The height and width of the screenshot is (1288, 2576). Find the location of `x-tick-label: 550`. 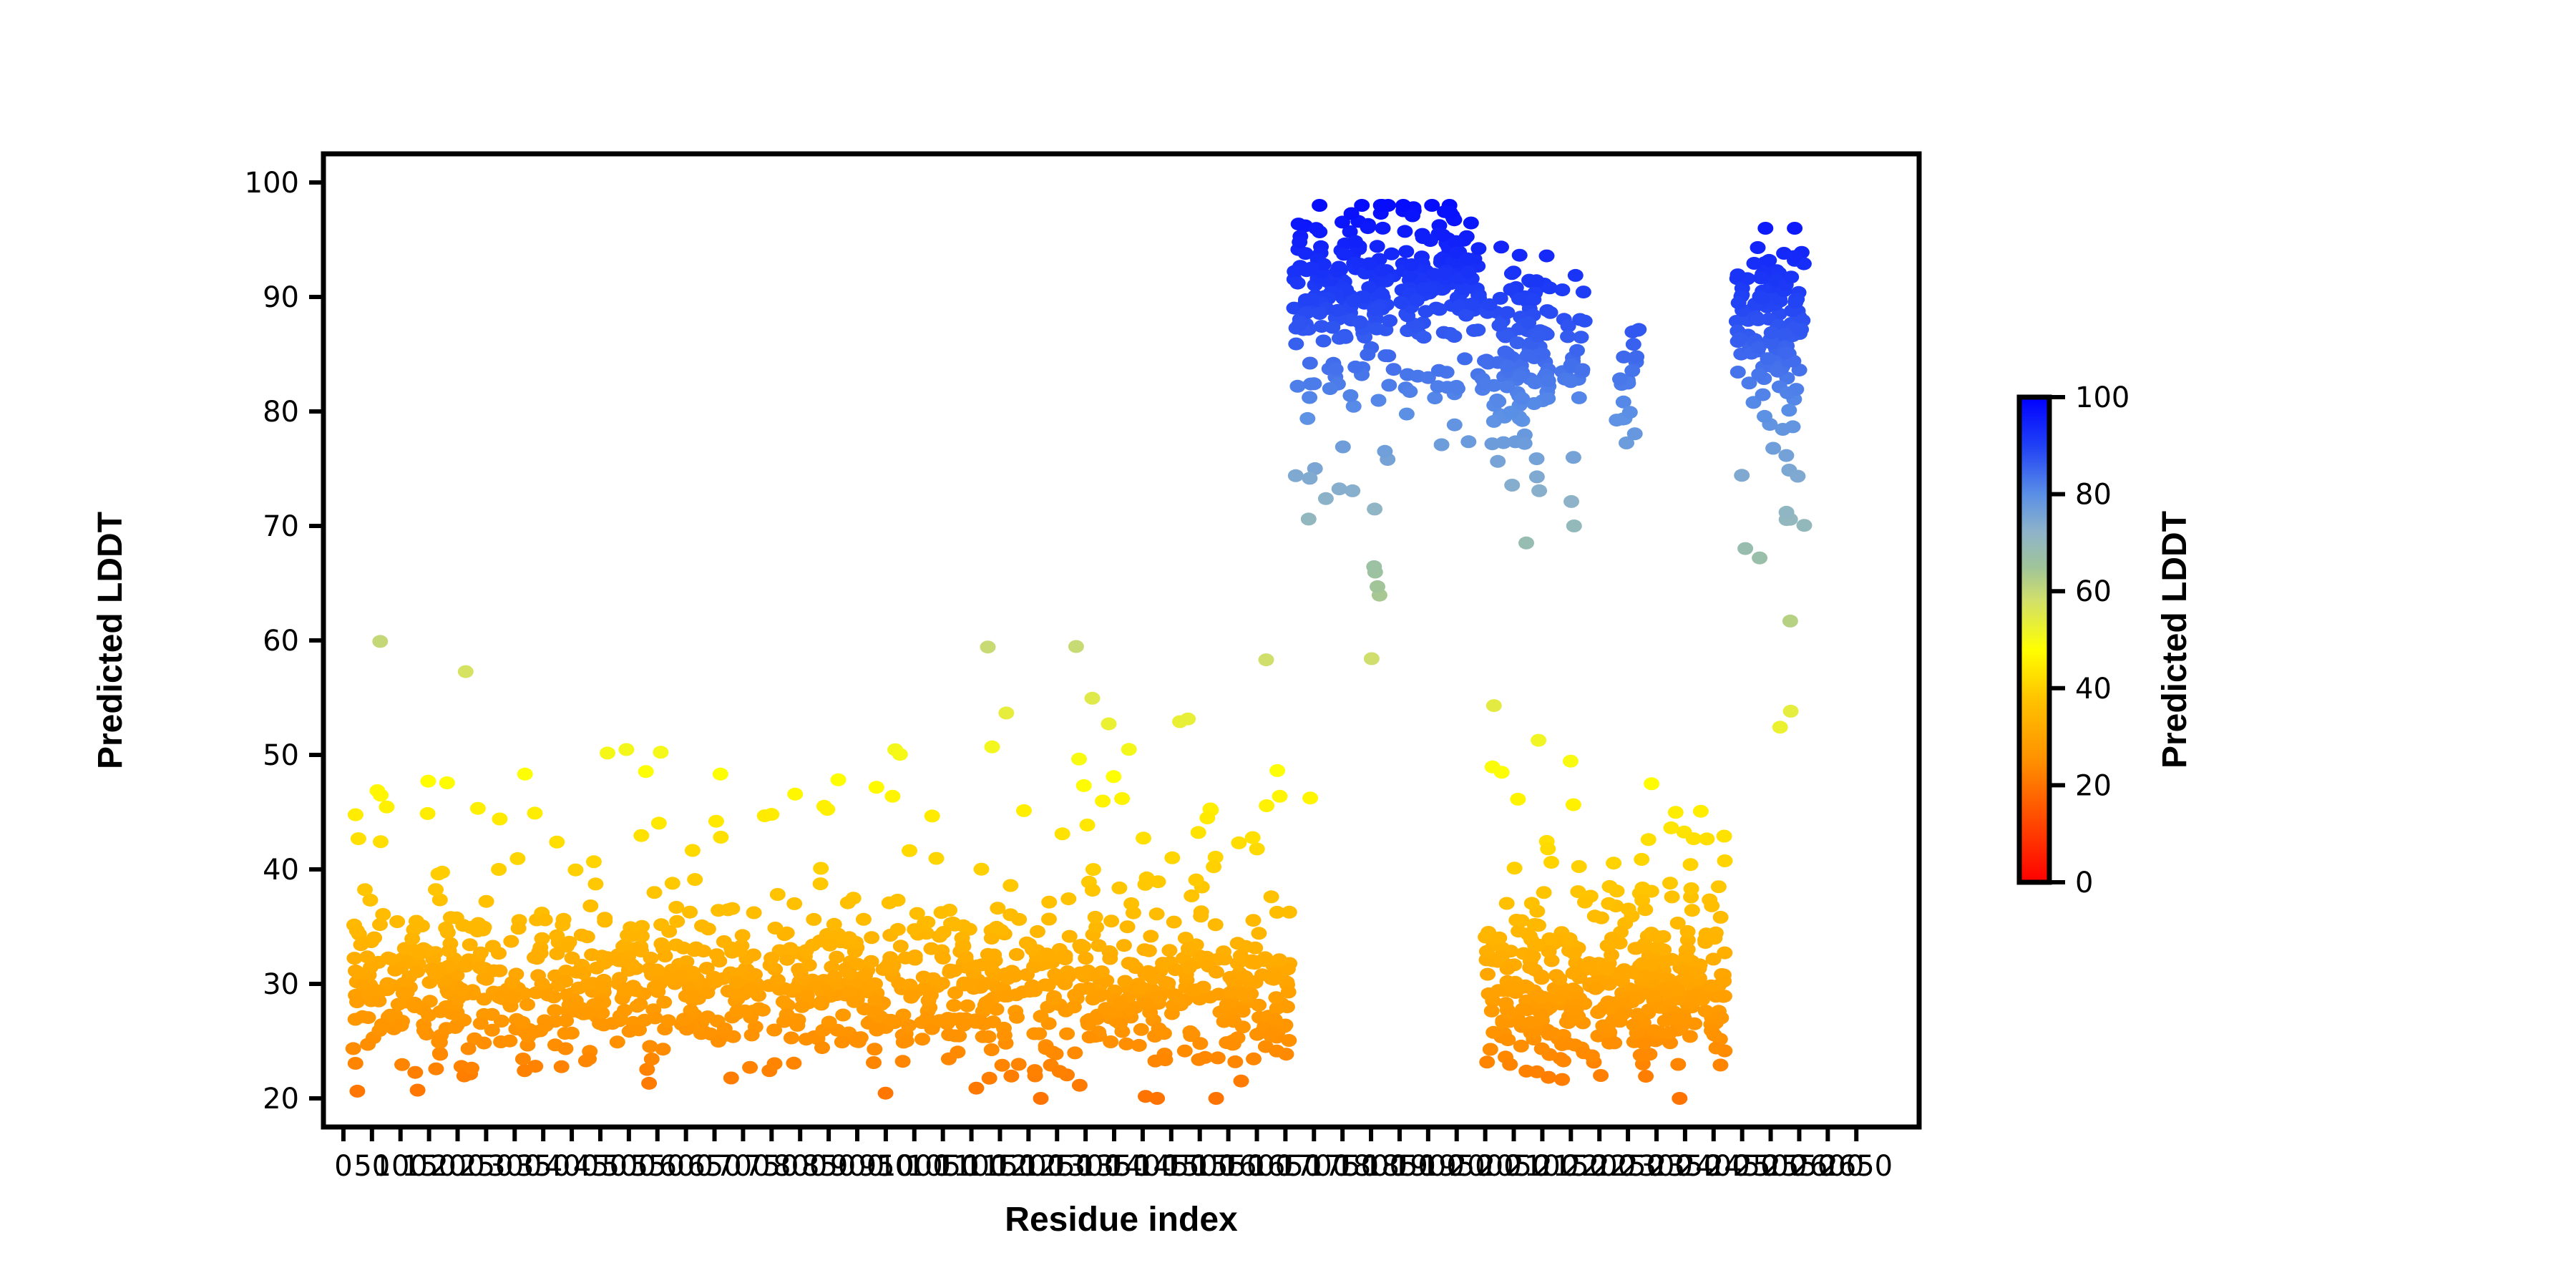

x-tick-label: 550 is located at coordinates (657, 1166).